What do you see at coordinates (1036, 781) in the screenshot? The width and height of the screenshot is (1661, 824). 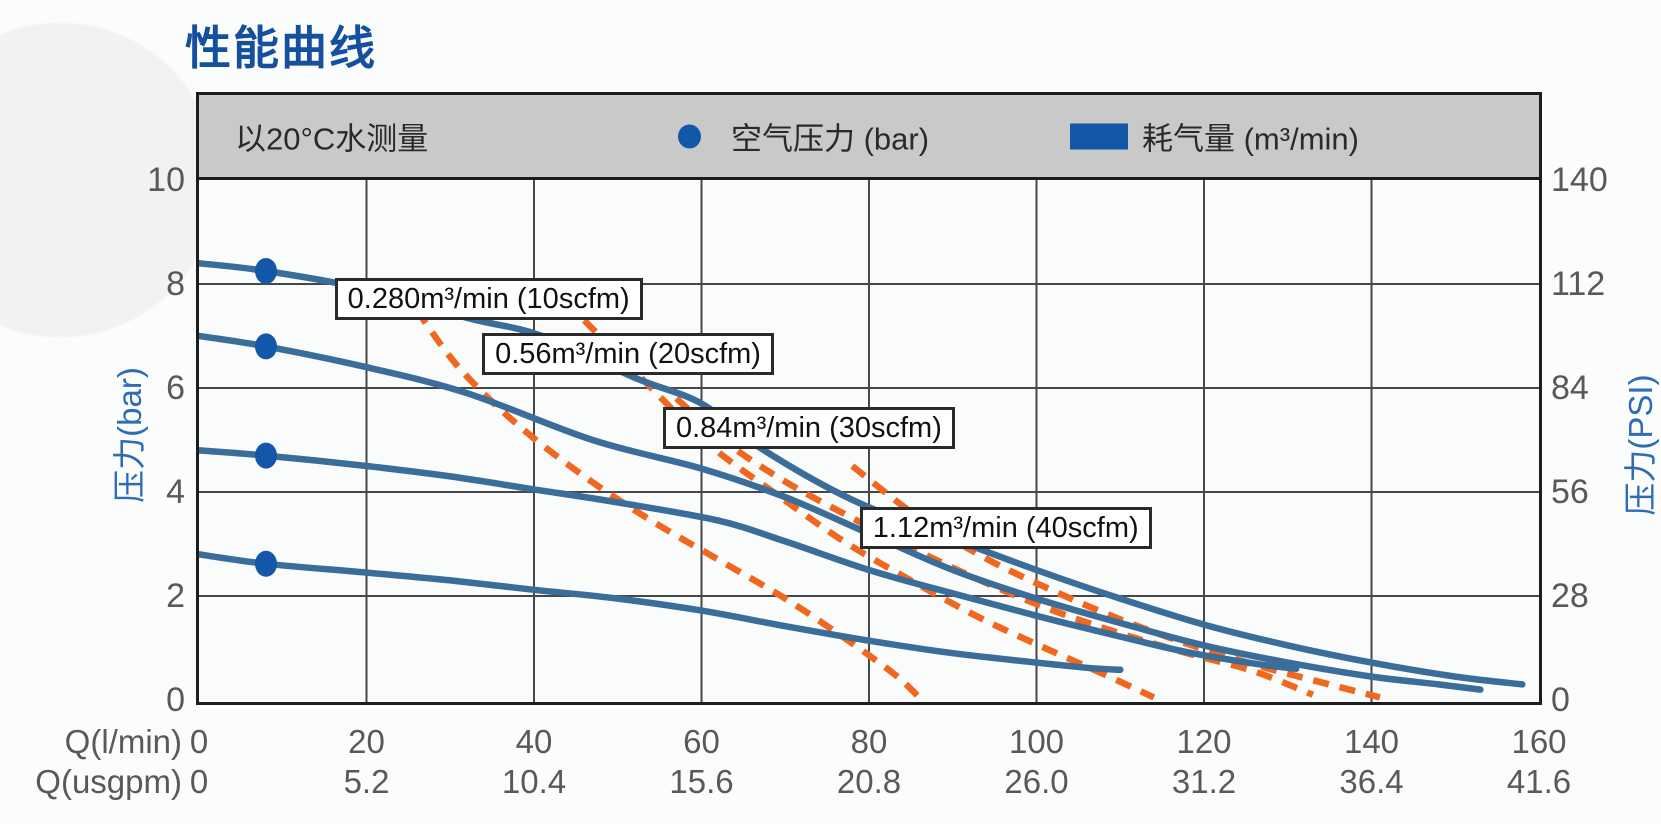 I see `x-usgpm-tick: 26.0` at bounding box center [1036, 781].